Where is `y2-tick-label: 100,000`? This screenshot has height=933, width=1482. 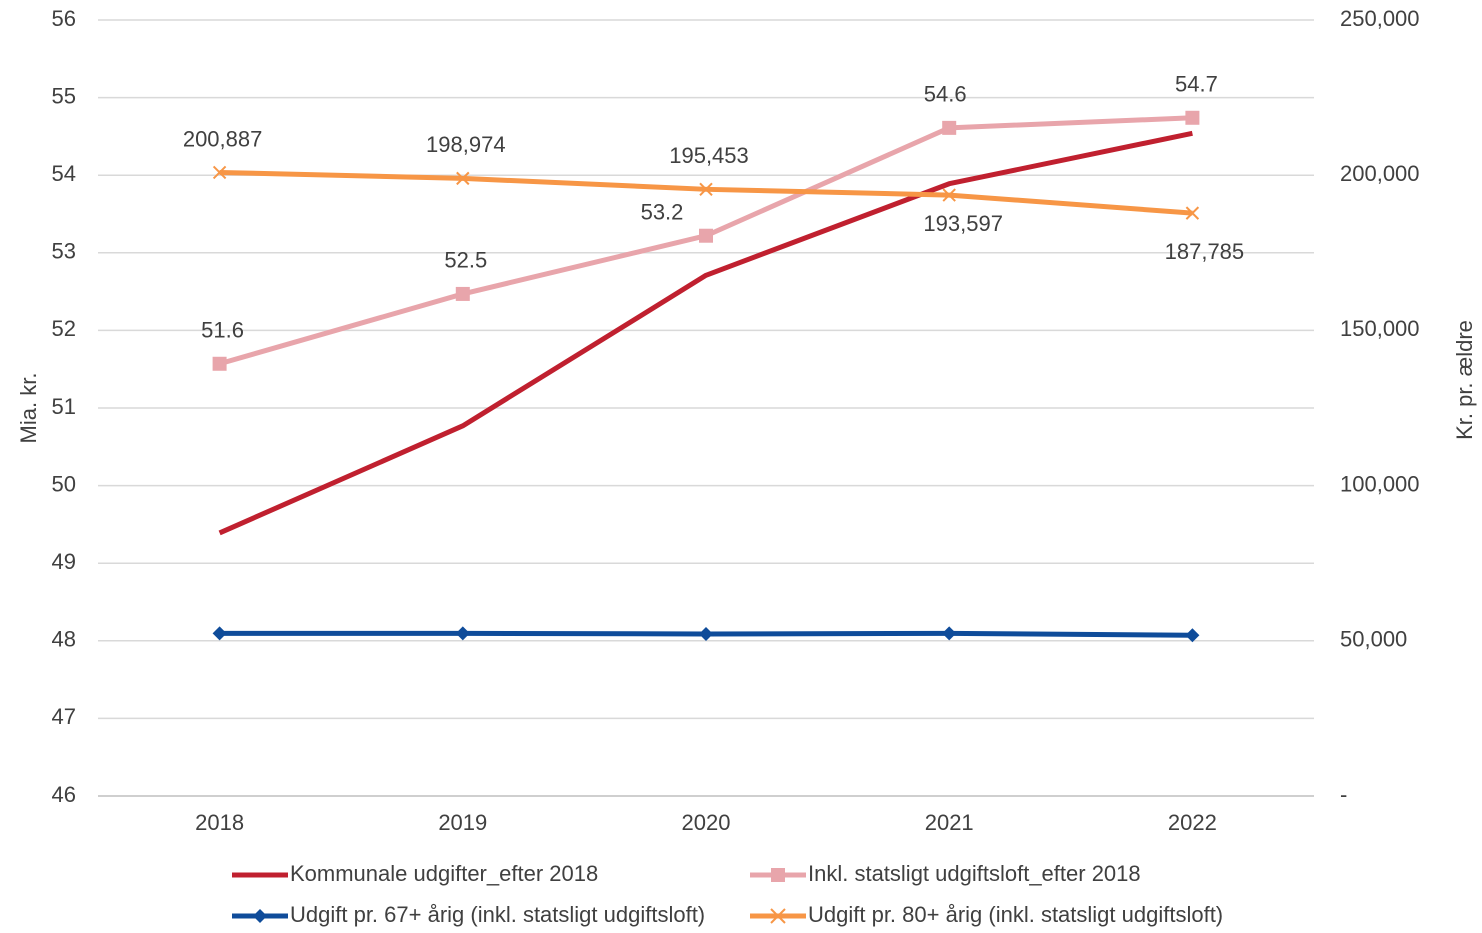 y2-tick-label: 100,000 is located at coordinates (1380, 483).